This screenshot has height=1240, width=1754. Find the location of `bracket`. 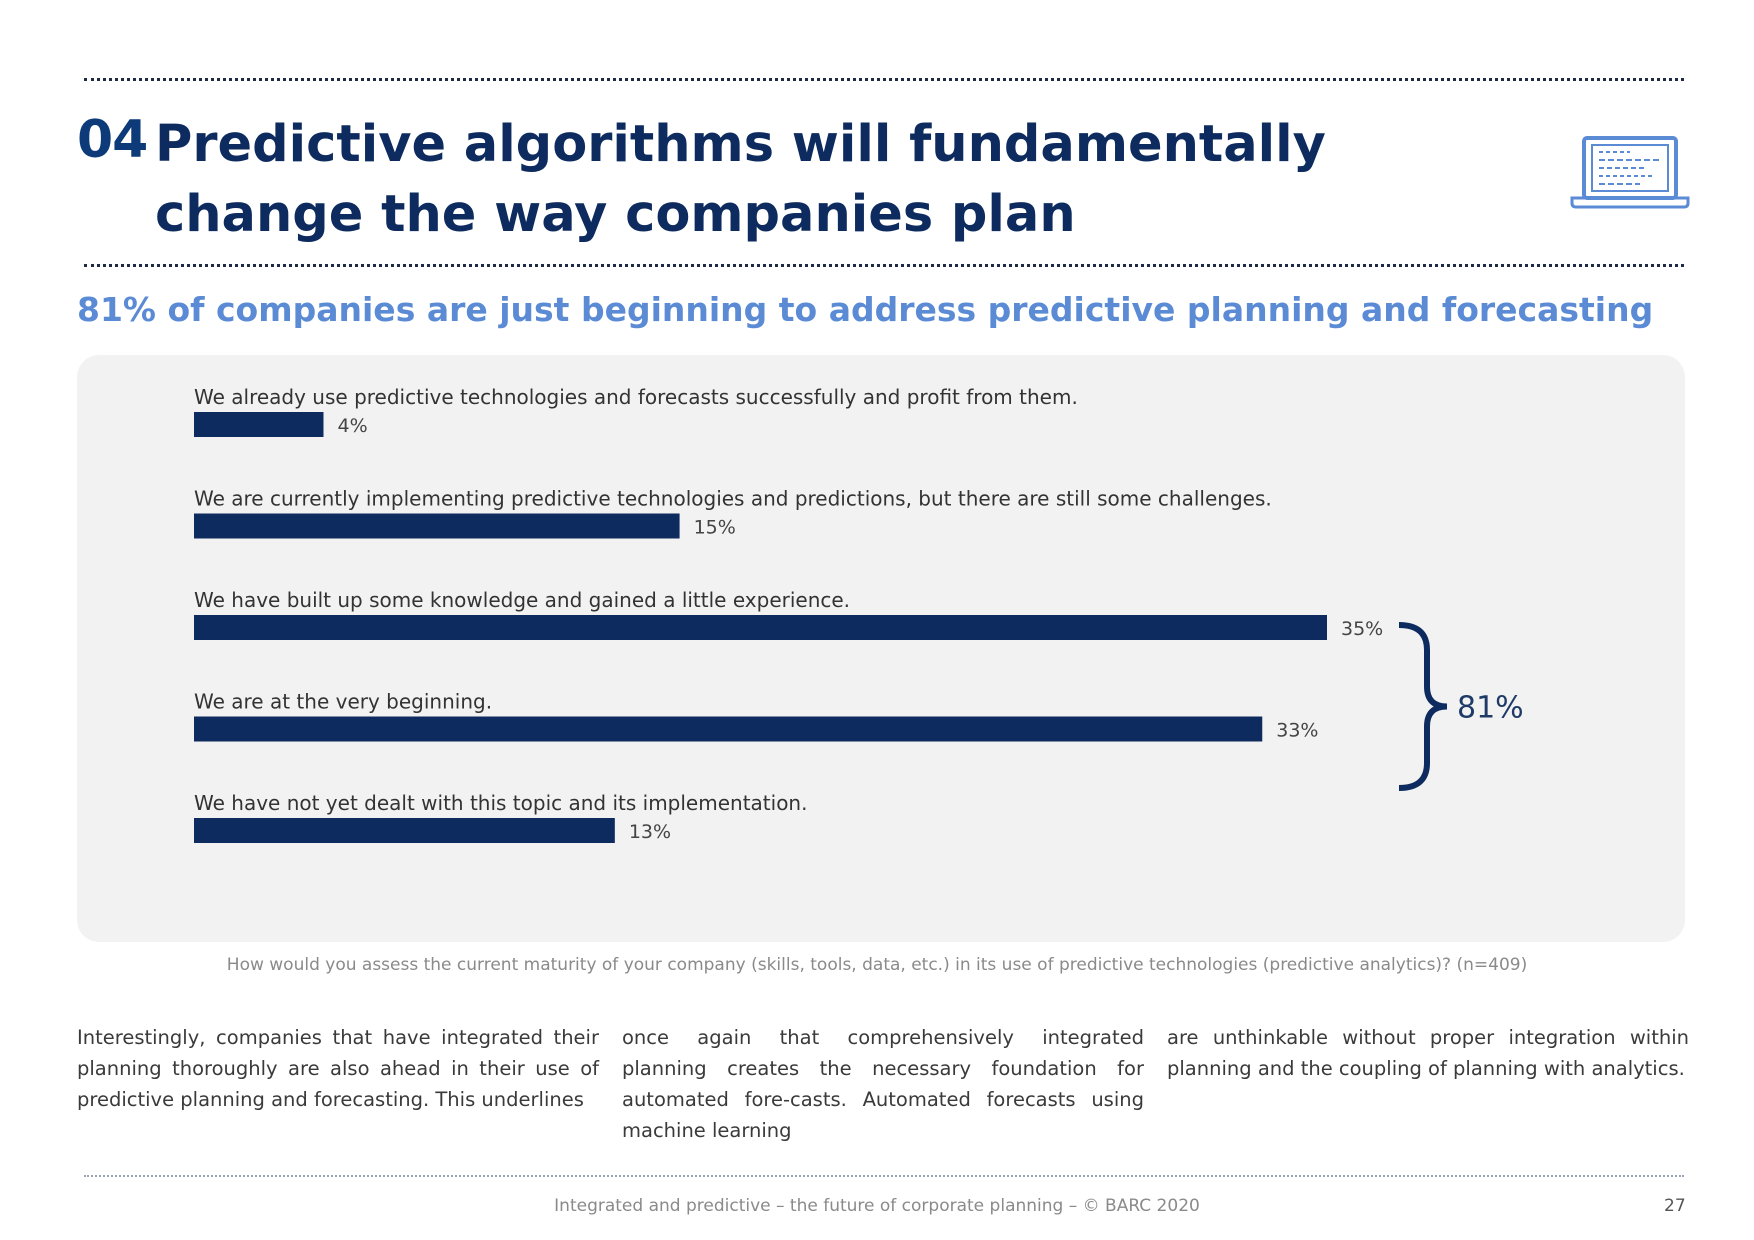

bracket is located at coordinates (1423, 706).